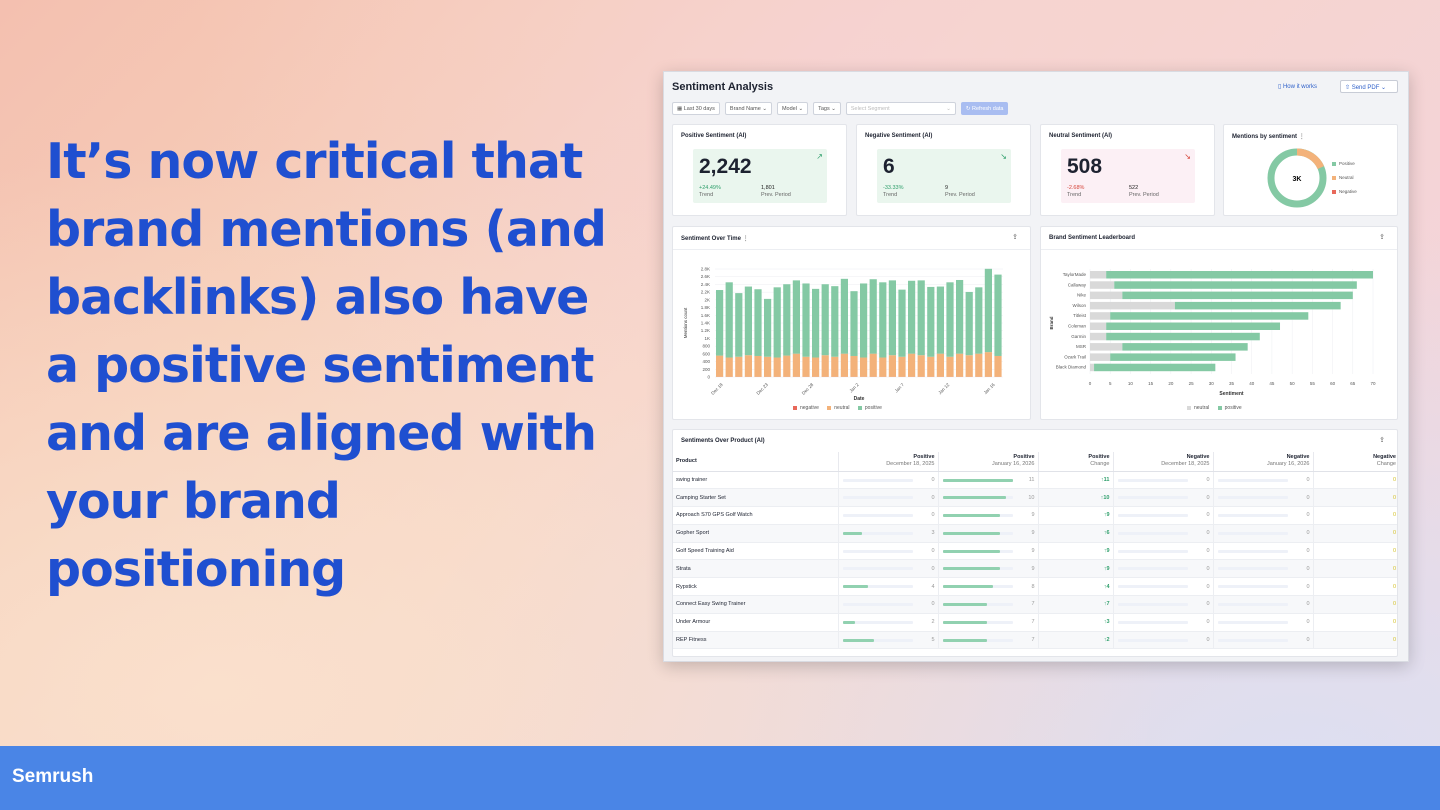 This screenshot has width=1440, height=810. Describe the element at coordinates (984, 108) in the screenshot. I see `refresh-button: ↻ Refresh data` at that location.